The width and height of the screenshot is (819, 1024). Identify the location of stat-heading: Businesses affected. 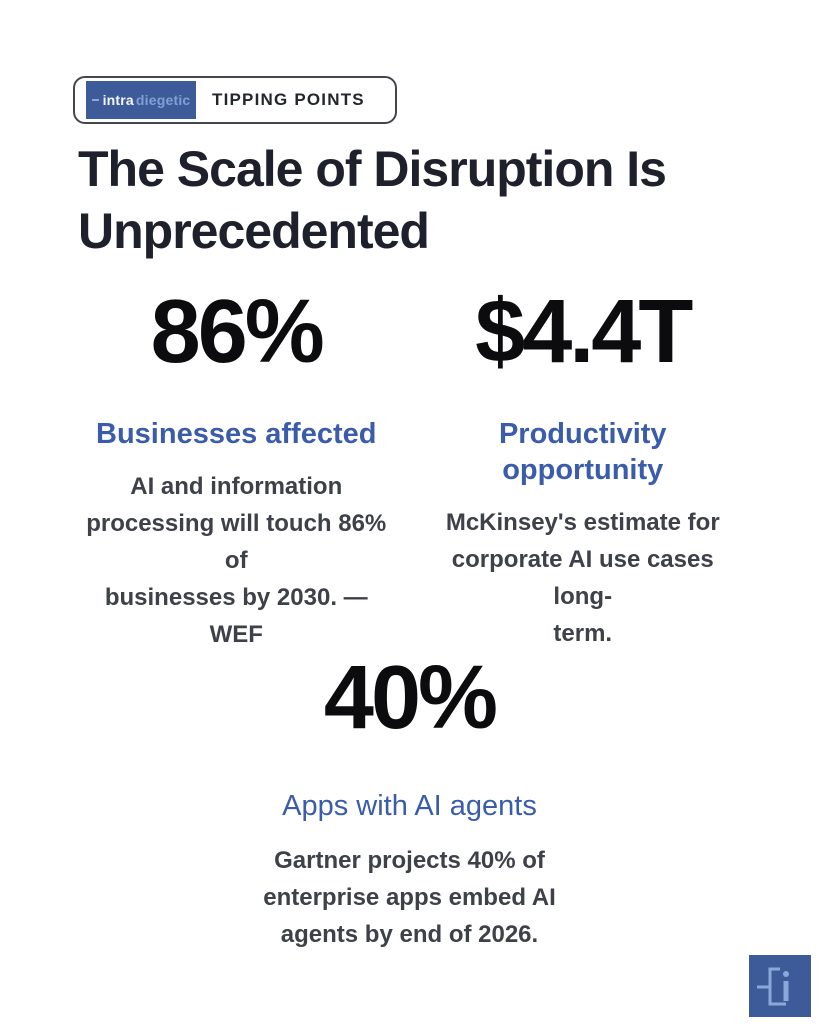
(236, 434).